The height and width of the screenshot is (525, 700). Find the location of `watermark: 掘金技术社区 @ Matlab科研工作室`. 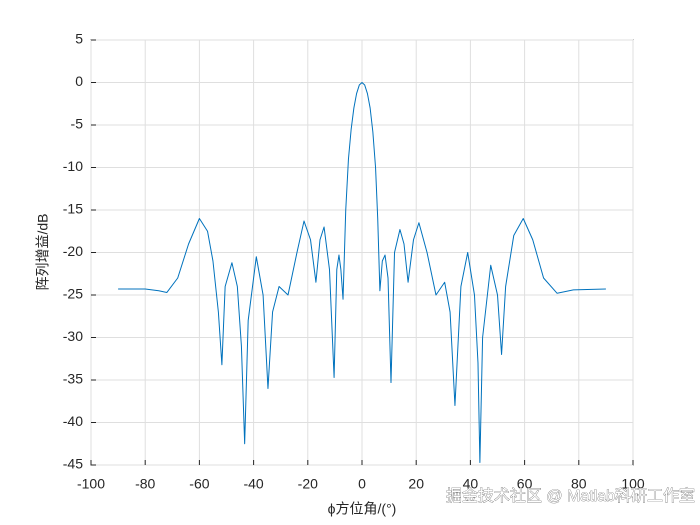

watermark: 掘金技术社区 @ Matlab科研工作室 is located at coordinates (570, 496).